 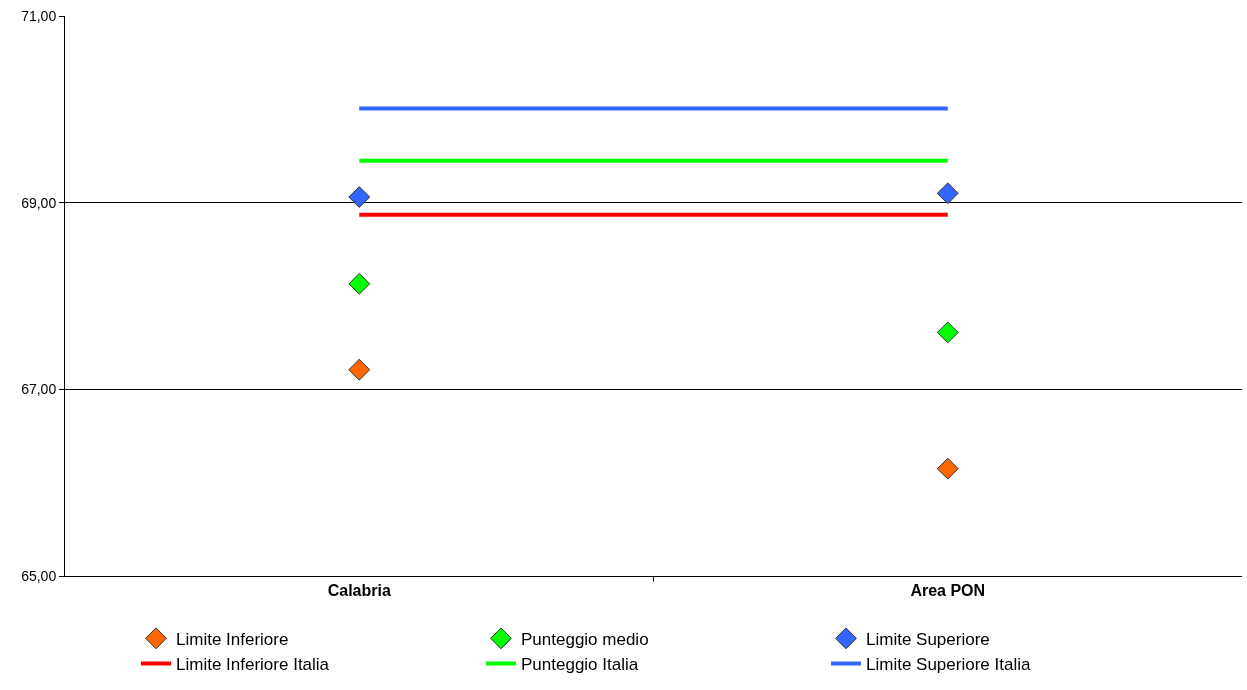 What do you see at coordinates (948, 665) in the screenshot?
I see `legend-label: Limite Superiore Italia` at bounding box center [948, 665].